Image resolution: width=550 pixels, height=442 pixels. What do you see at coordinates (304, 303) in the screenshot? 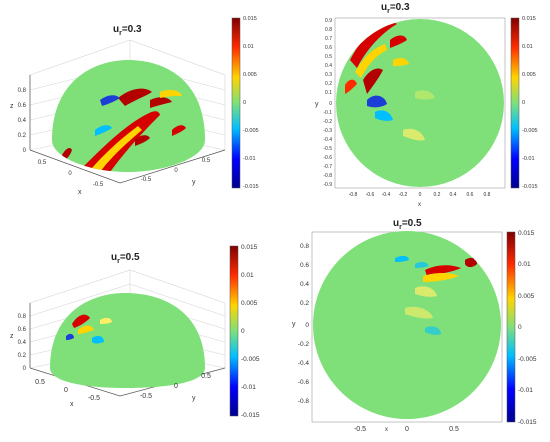
I see `y-tick-label: 0.2` at bounding box center [304, 303].